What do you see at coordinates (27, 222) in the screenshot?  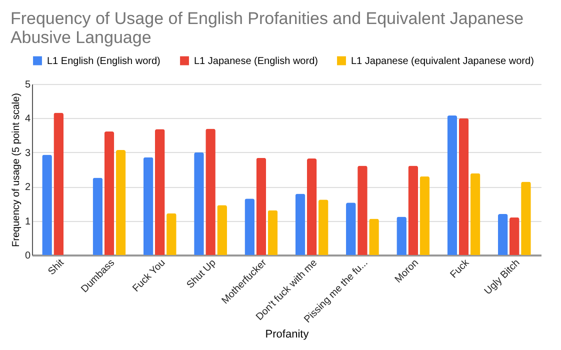 I see `y-tick-label: 1` at bounding box center [27, 222].